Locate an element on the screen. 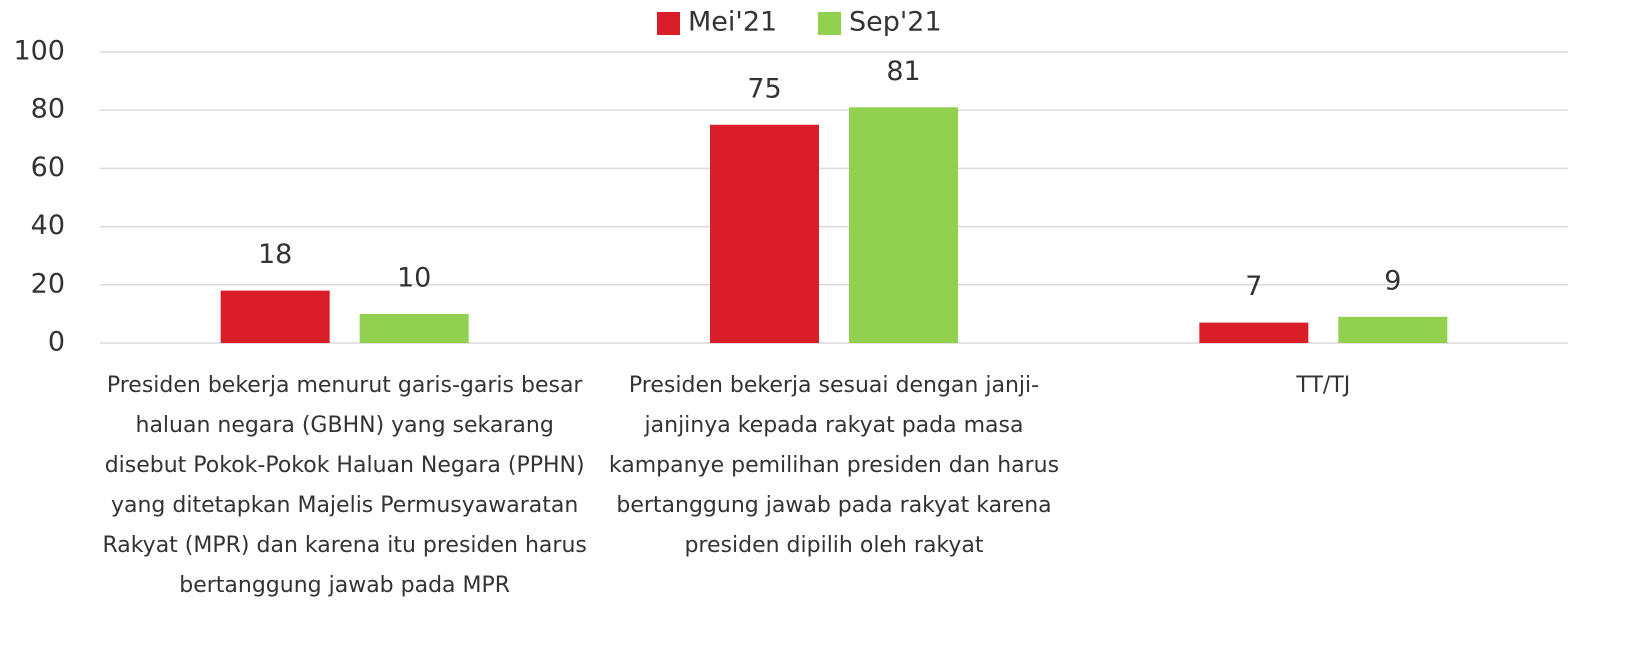  y-tick-label: 100 is located at coordinates (39, 51).